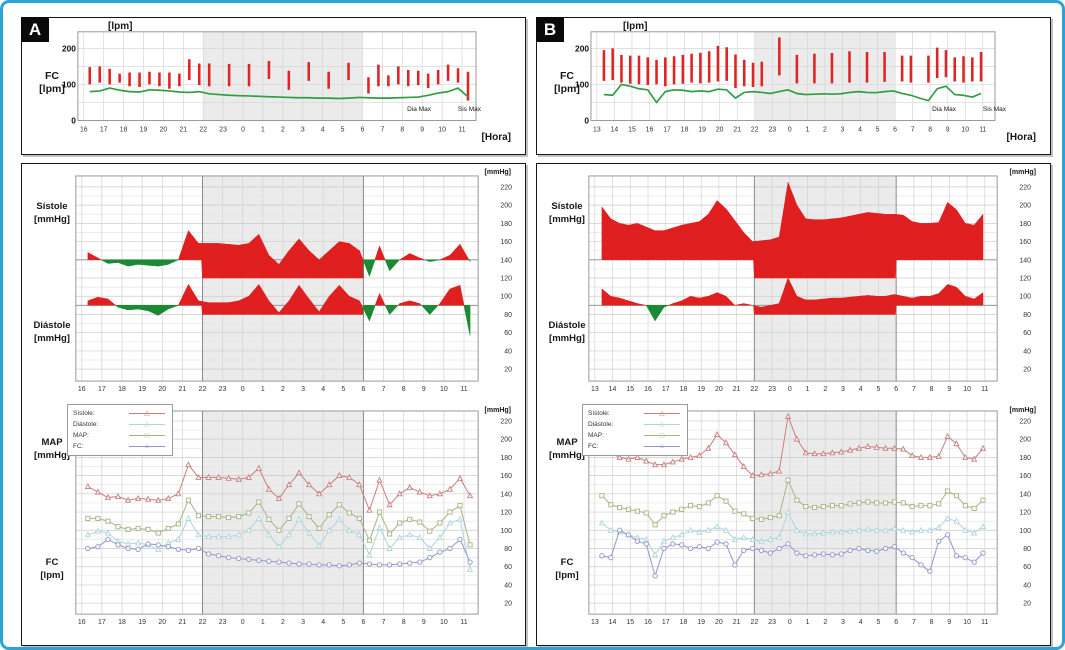 The width and height of the screenshot is (1065, 650). Describe the element at coordinates (597, 129) in the screenshot. I see `svg-text: 13` at that location.